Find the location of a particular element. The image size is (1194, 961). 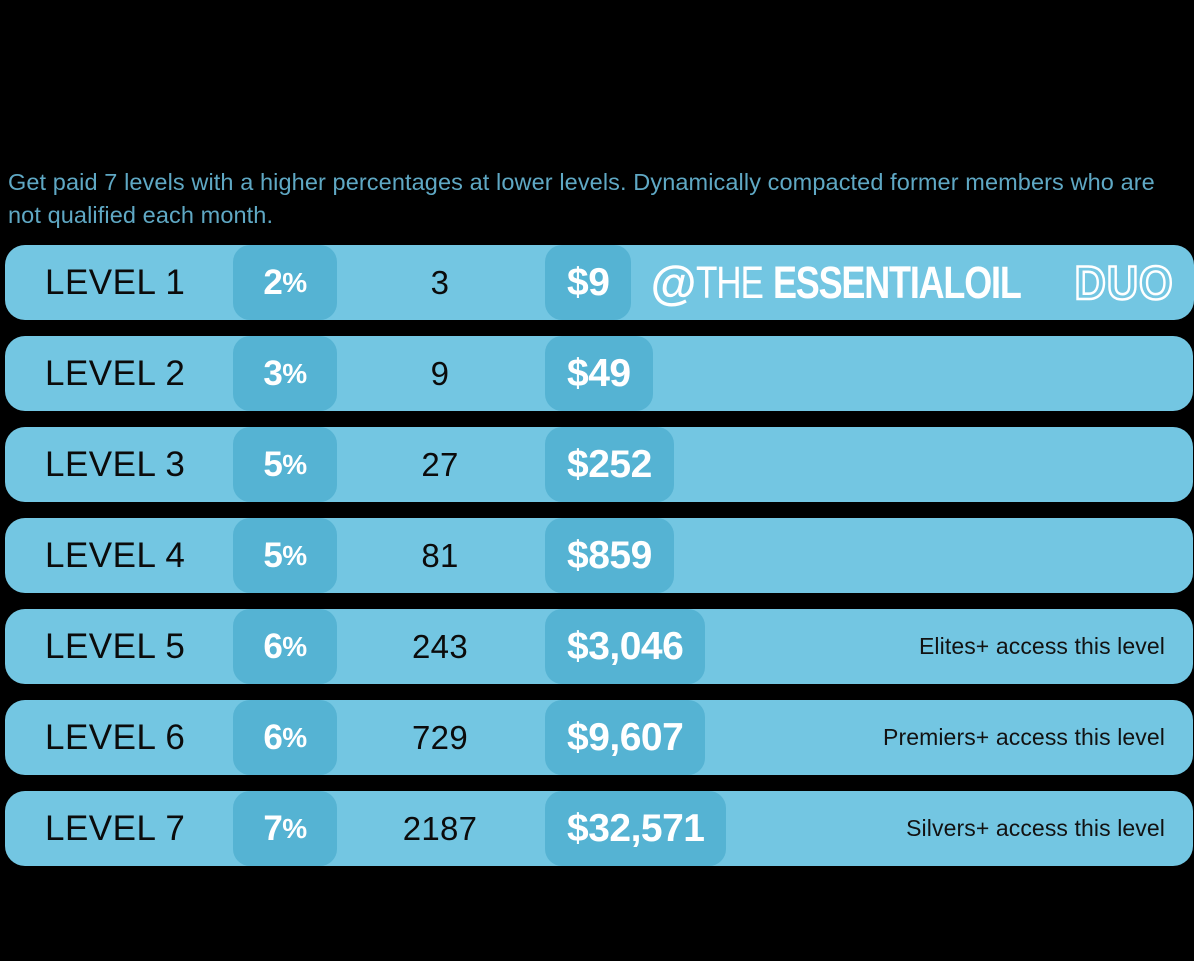

table-row: LEVEL 1 2% 3 $9 @ THE ESSENTIALOIL DUO is located at coordinates (599, 282).